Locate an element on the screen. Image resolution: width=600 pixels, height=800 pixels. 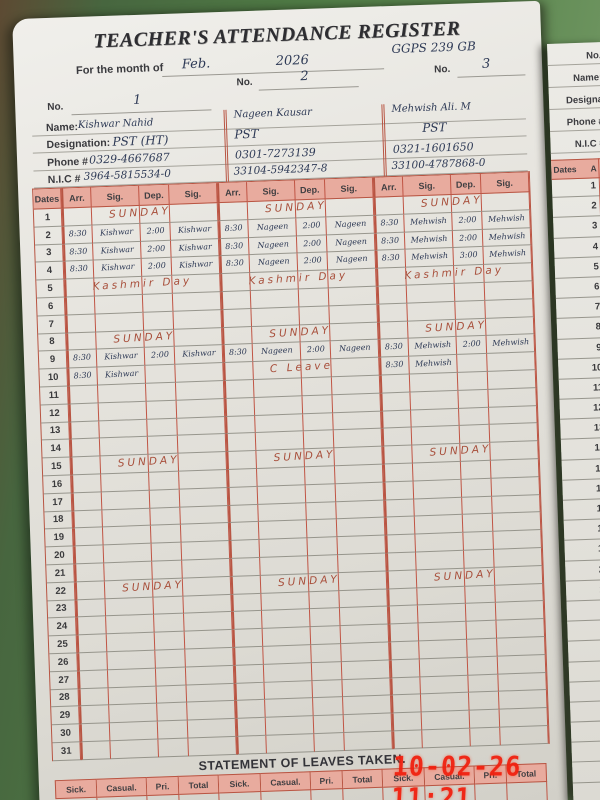
adjacent-date-cell: 15 is located at coordinates (580, 469).